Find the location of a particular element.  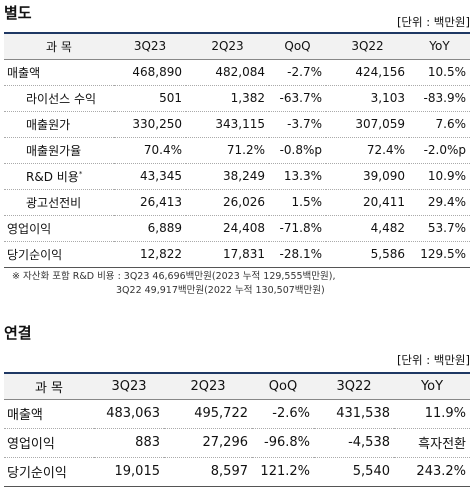

table-row: 라이선스 수익 501 1,382 -63.7% 3,103 -83.9% is located at coordinates (237, 98).